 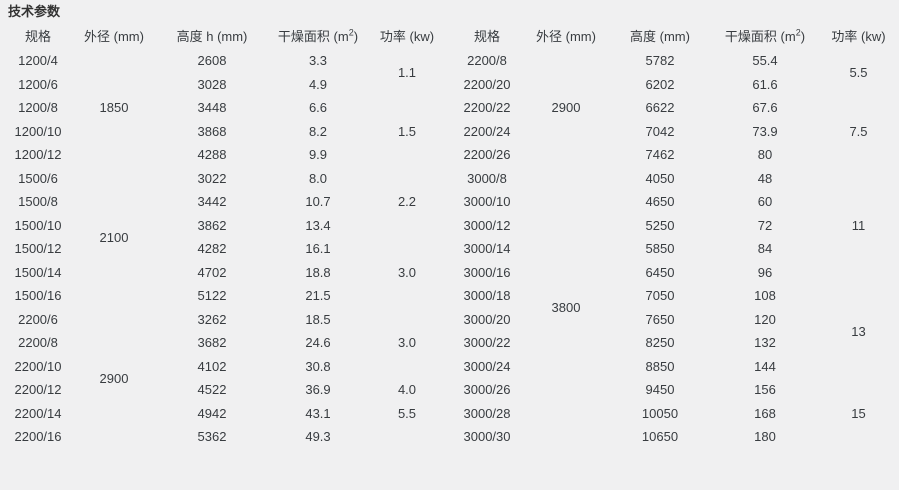 What do you see at coordinates (674, 367) in the screenshot?
I see `table-row: 3000/24 8850 144` at bounding box center [674, 367].